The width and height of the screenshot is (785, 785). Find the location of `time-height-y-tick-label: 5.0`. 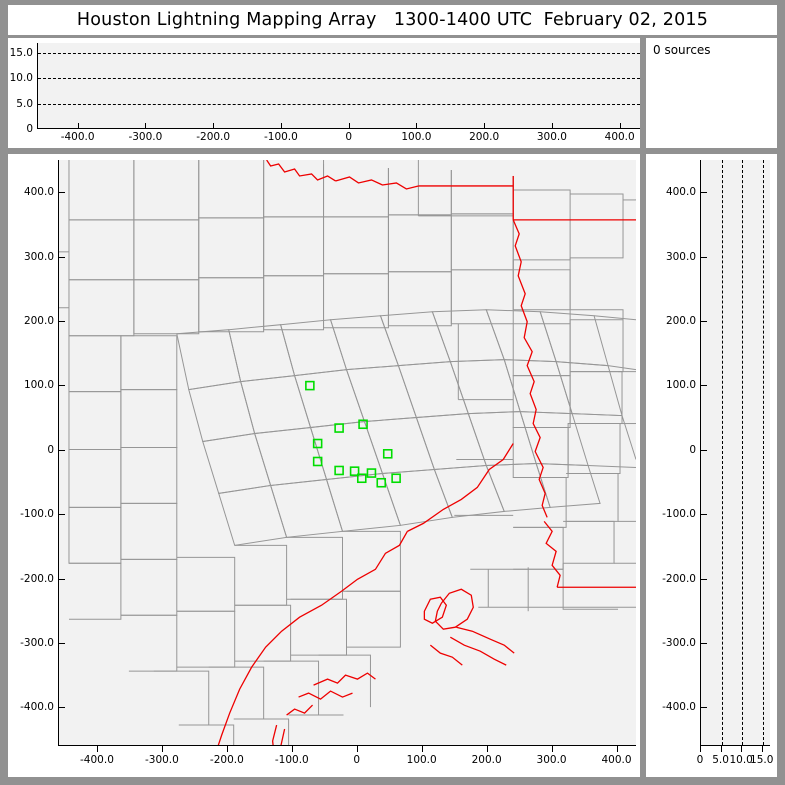

time-height-y-tick-label: 5.0 is located at coordinates (24, 103).